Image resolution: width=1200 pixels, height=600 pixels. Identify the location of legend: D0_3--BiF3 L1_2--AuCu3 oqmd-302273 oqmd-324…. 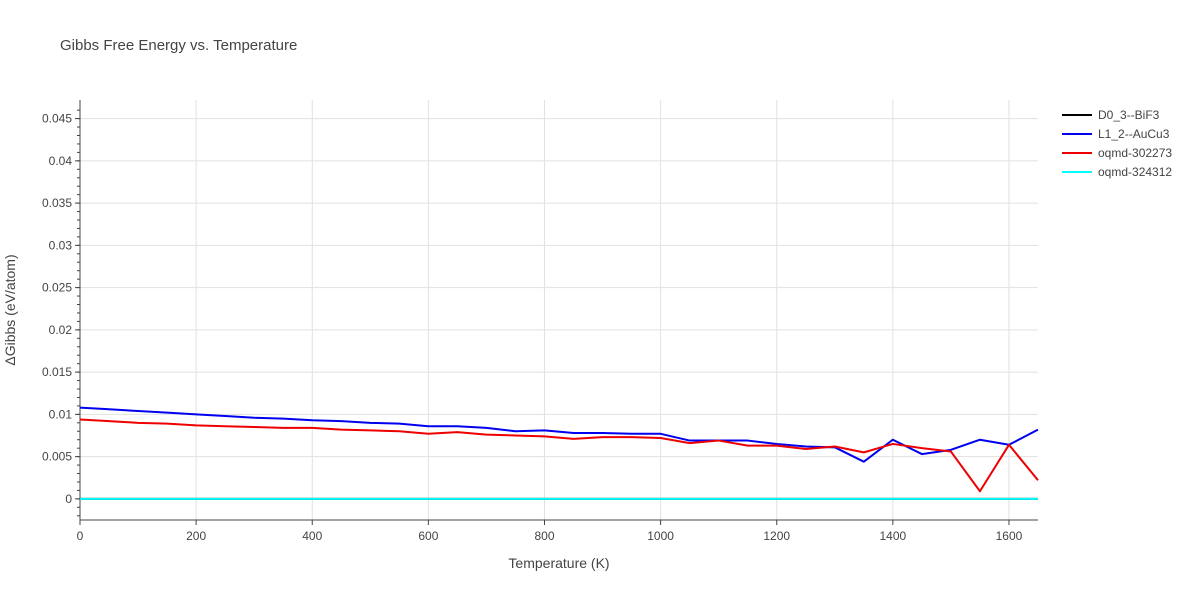
(1117, 143).